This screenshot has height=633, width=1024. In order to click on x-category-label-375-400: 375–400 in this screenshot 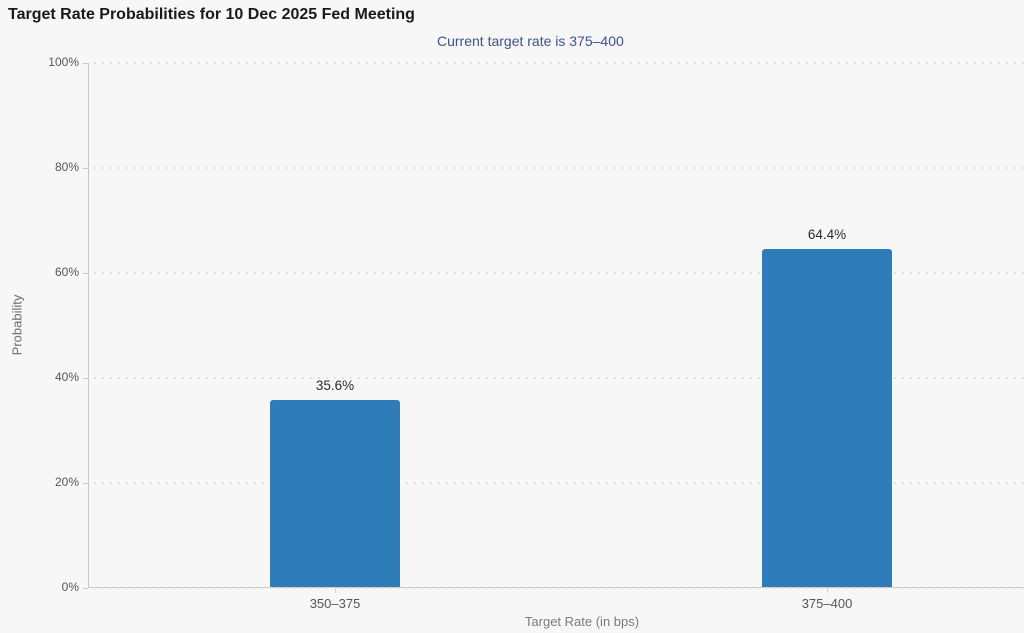, I will do `click(827, 603)`.